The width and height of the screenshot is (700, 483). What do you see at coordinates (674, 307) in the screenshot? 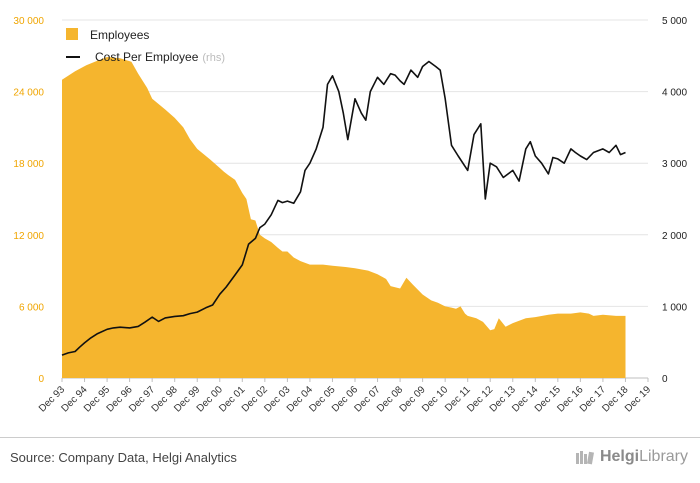
I see `right-y-tick-label: 1 000` at bounding box center [674, 307].